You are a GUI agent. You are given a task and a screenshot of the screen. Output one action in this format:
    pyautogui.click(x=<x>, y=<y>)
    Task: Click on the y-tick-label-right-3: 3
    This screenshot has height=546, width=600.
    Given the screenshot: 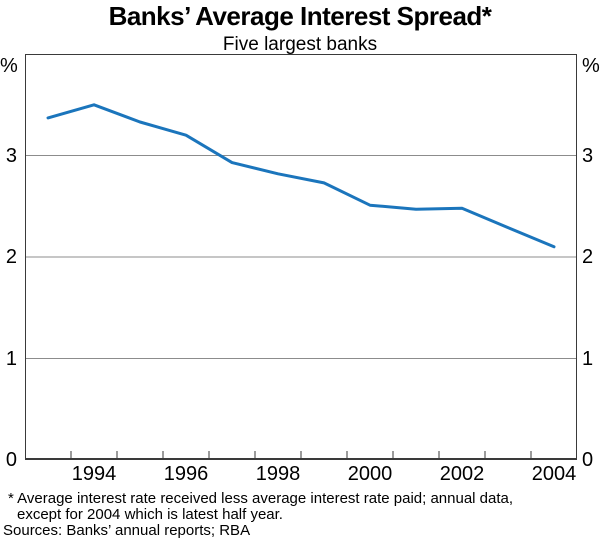 What is the action you would take?
    pyautogui.click(x=588, y=155)
    